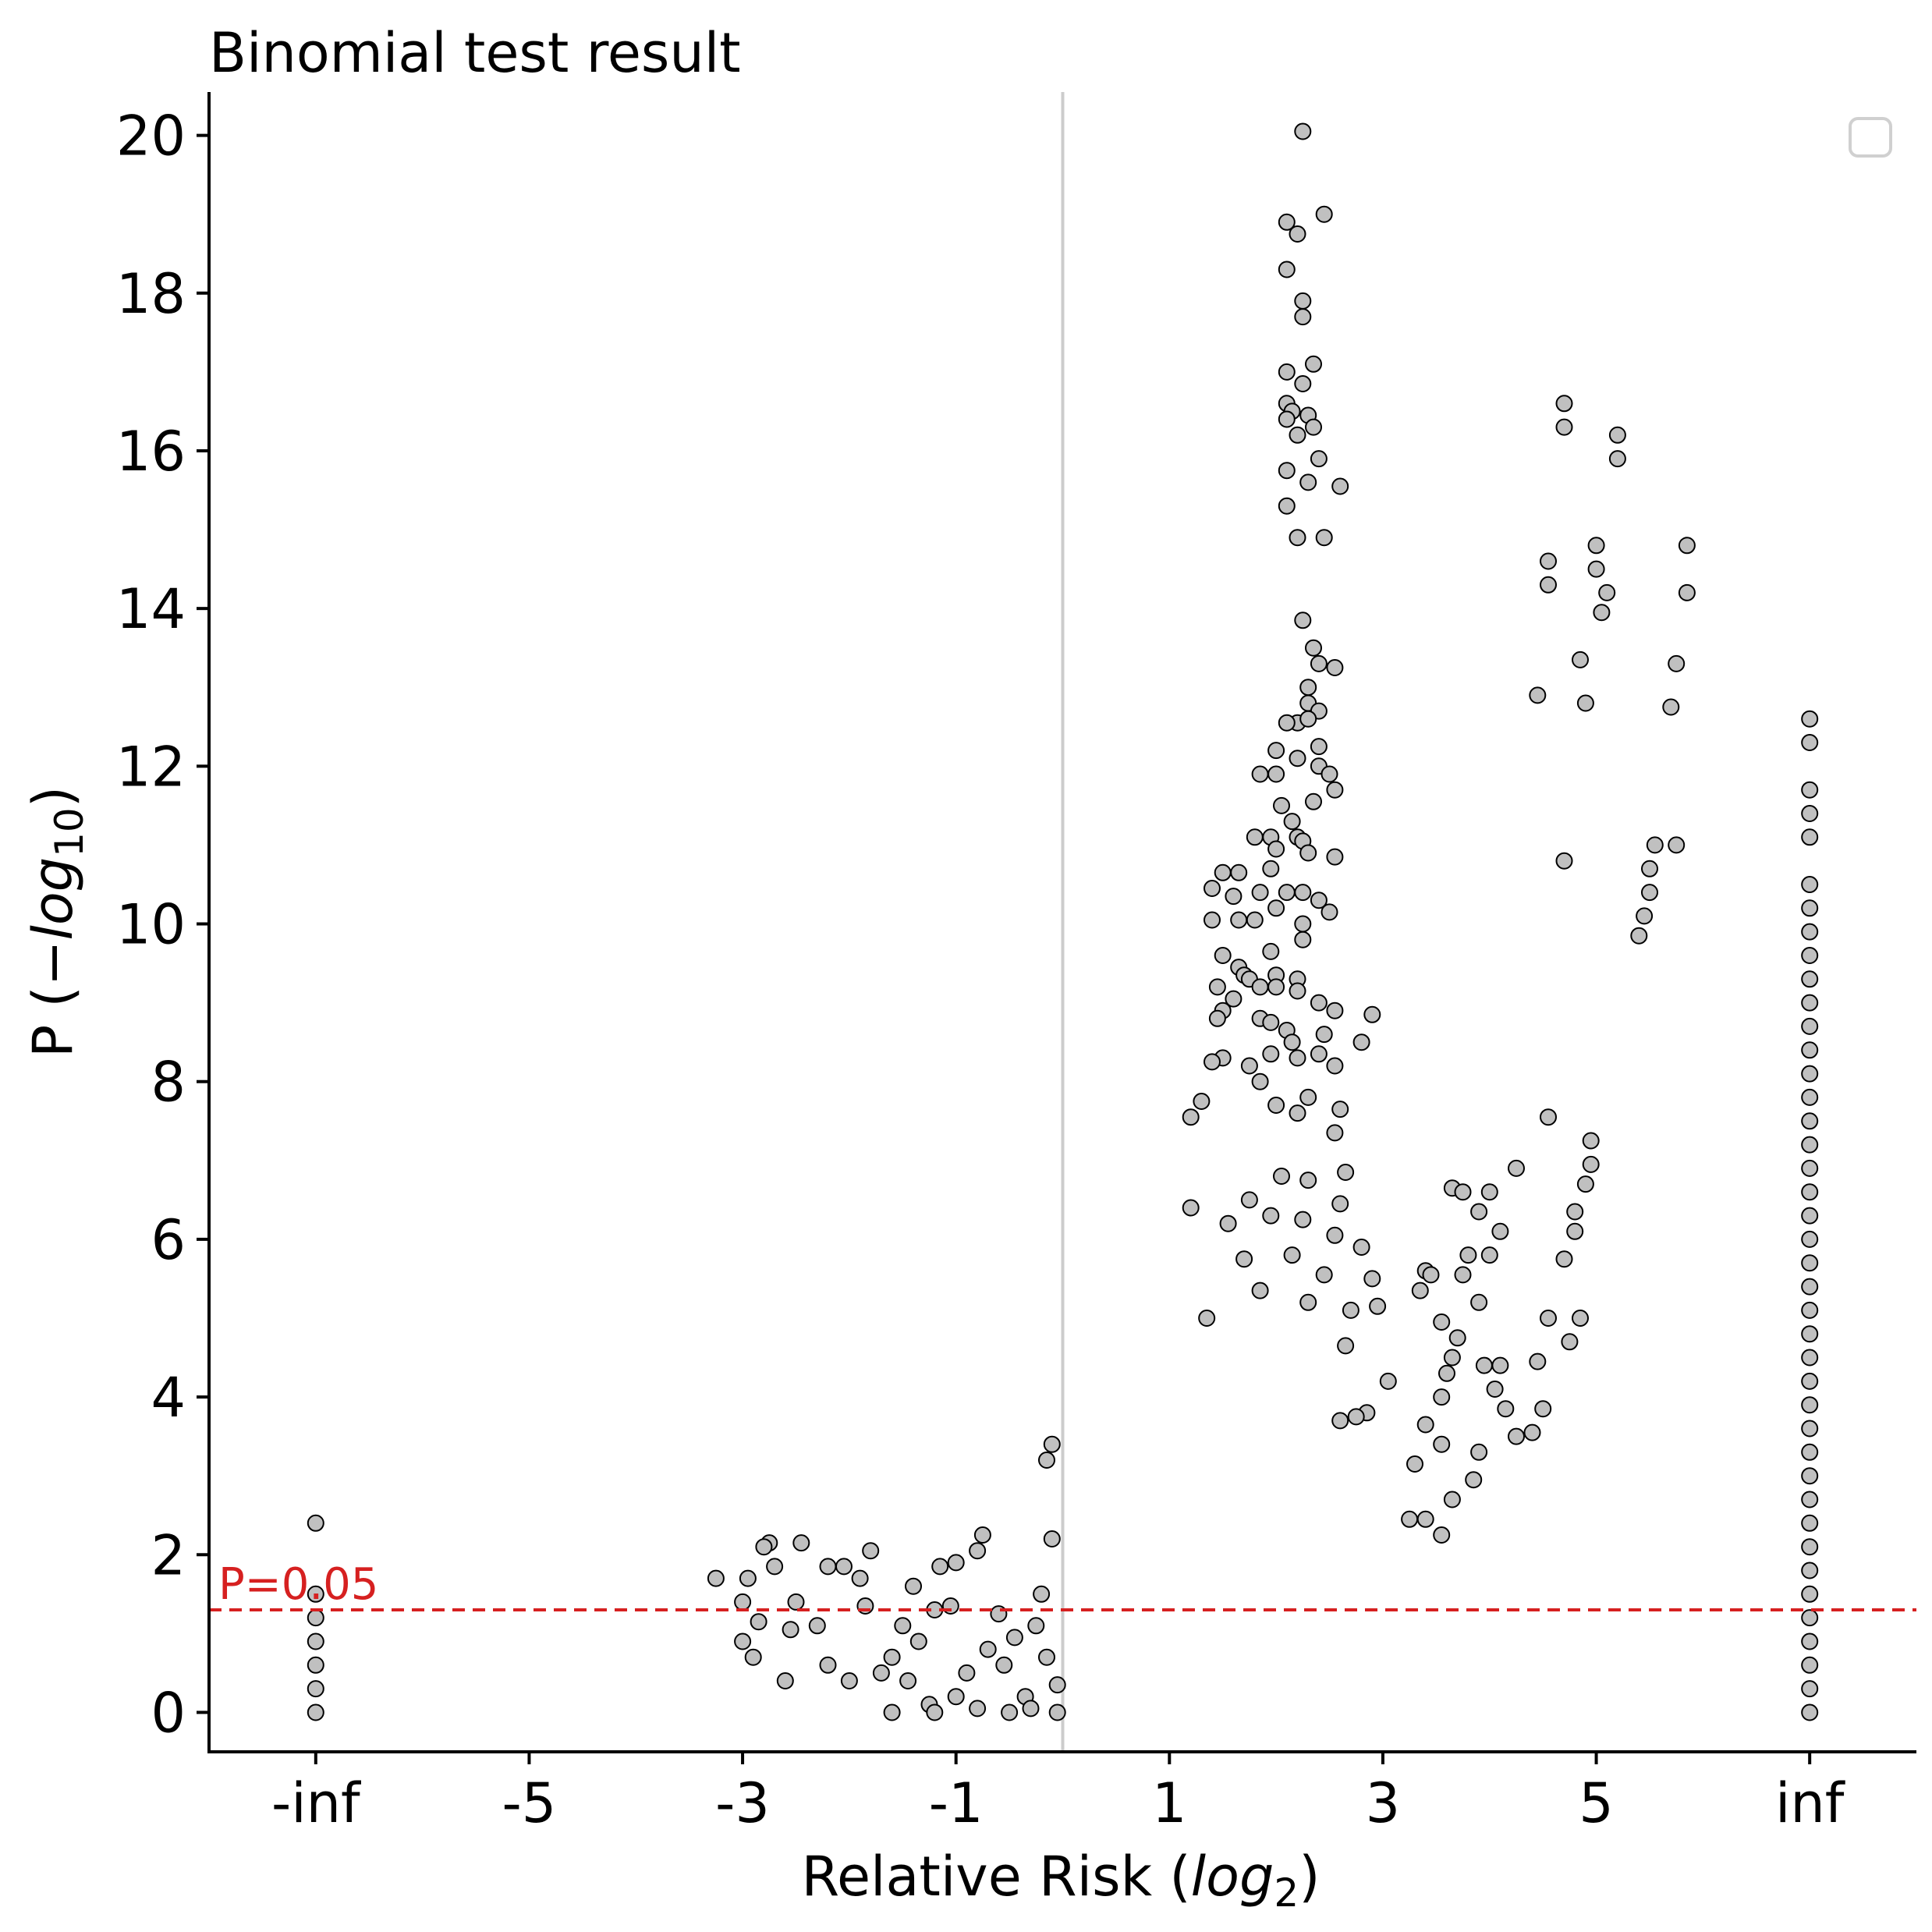 This screenshot has height=1932, width=1932. I want to click on x-tick-label: -3, so click(742, 1803).